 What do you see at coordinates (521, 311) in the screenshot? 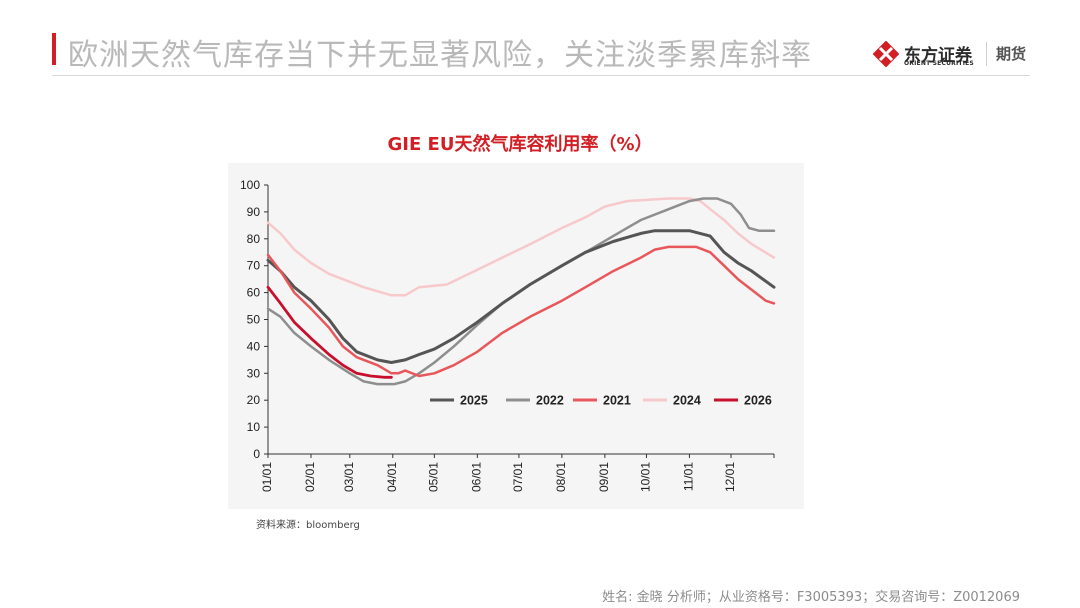
I see `series-line-2021` at bounding box center [521, 311].